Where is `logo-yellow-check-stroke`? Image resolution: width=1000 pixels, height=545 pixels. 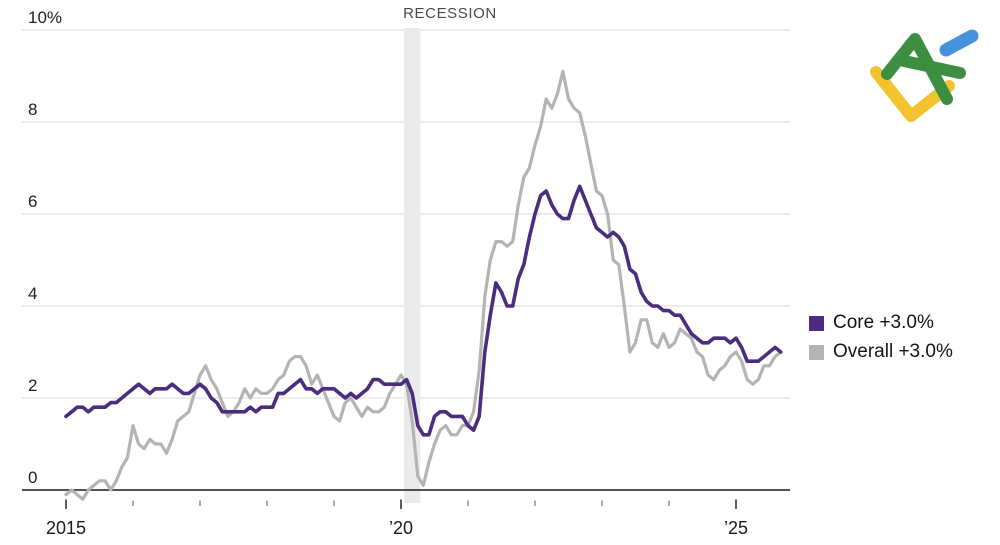
logo-yellow-check-stroke is located at coordinates (912, 94).